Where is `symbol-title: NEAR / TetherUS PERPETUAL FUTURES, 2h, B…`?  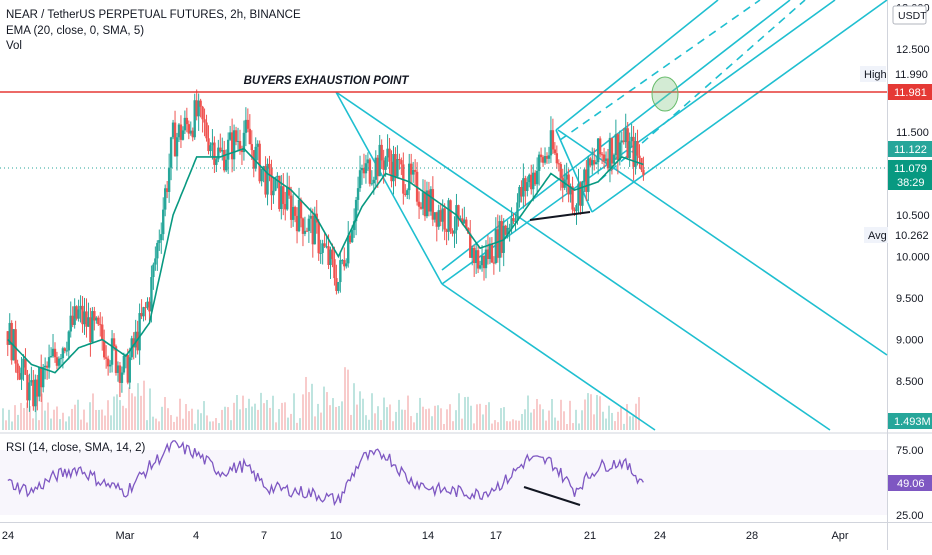 symbol-title: NEAR / TetherUS PERPETUAL FUTURES, 2h, B… is located at coordinates (153, 15).